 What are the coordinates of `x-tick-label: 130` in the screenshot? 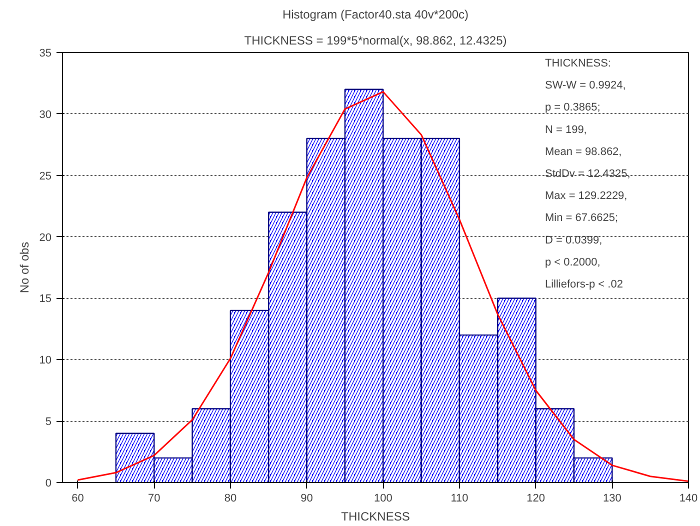 It's located at (612, 498).